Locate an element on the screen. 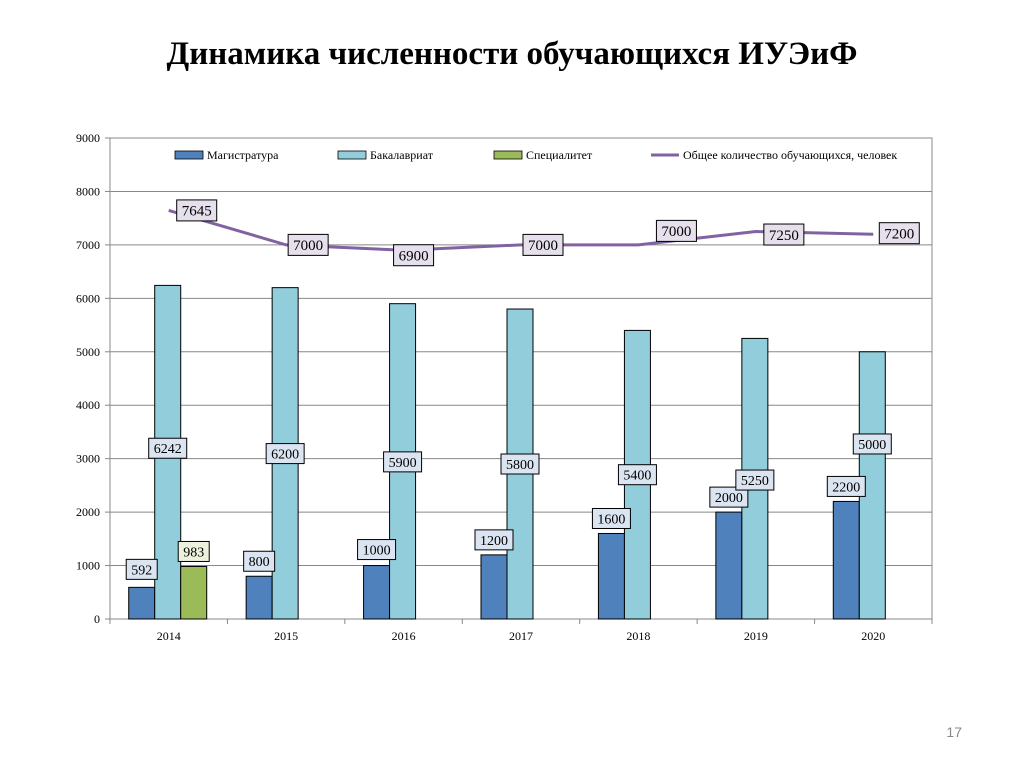 The height and width of the screenshot is (768, 1024). slide-title: Динамика численности обучающихся ИУЭиФ is located at coordinates (512, 54).